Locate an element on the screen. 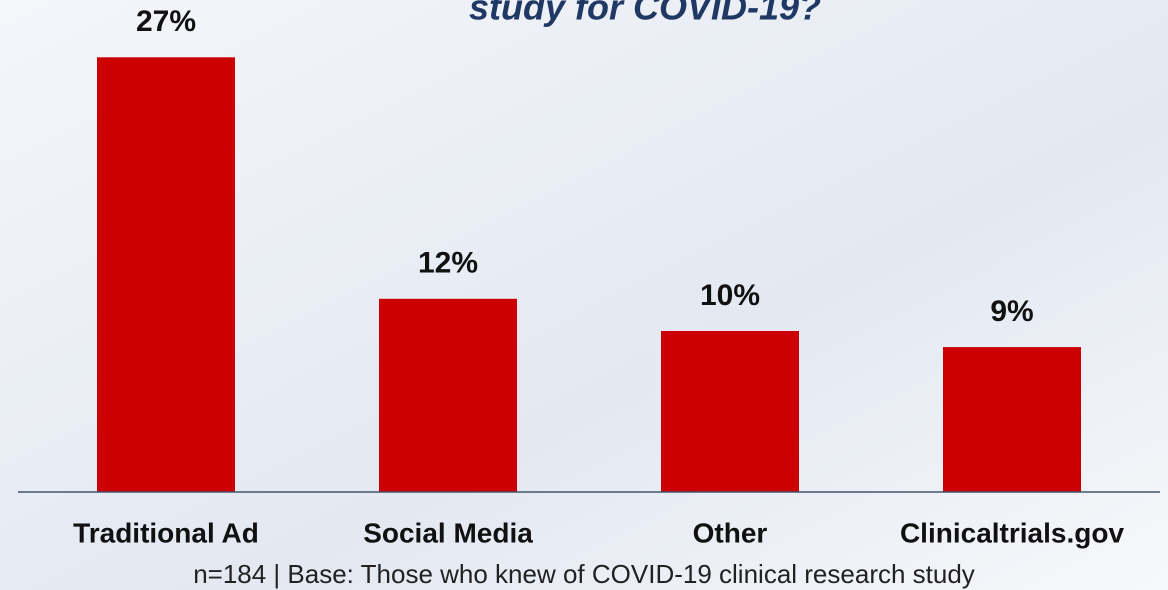  chart-title: study for COVID-19? is located at coordinates (645, 14).